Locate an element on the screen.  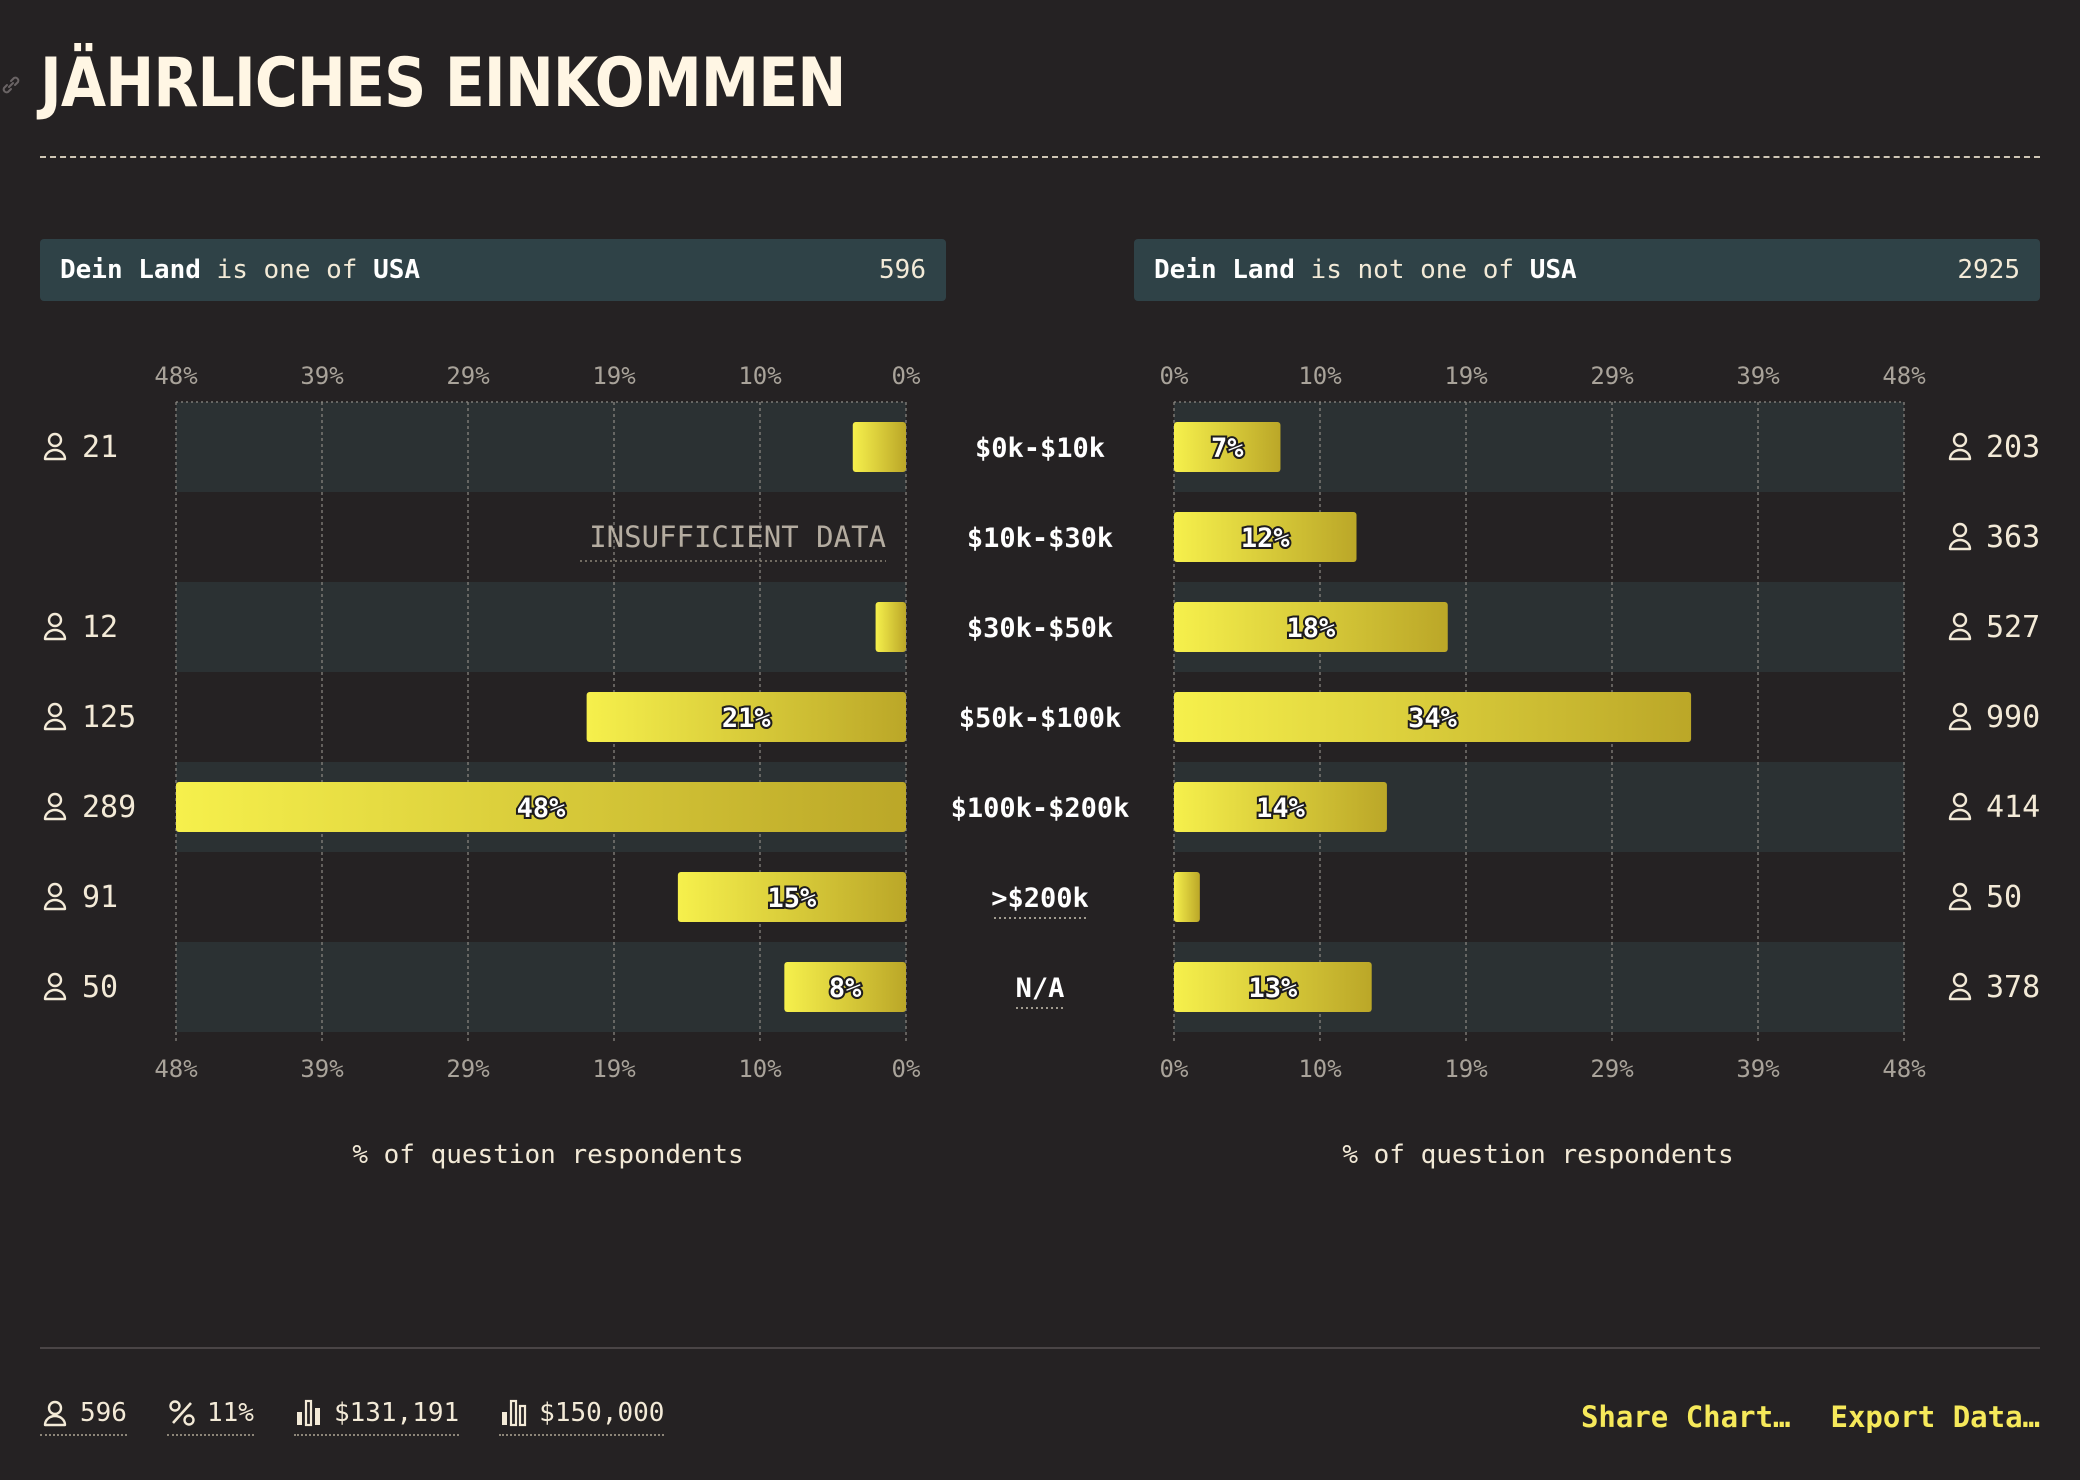
stat-value: 596 is located at coordinates (103, 1413).